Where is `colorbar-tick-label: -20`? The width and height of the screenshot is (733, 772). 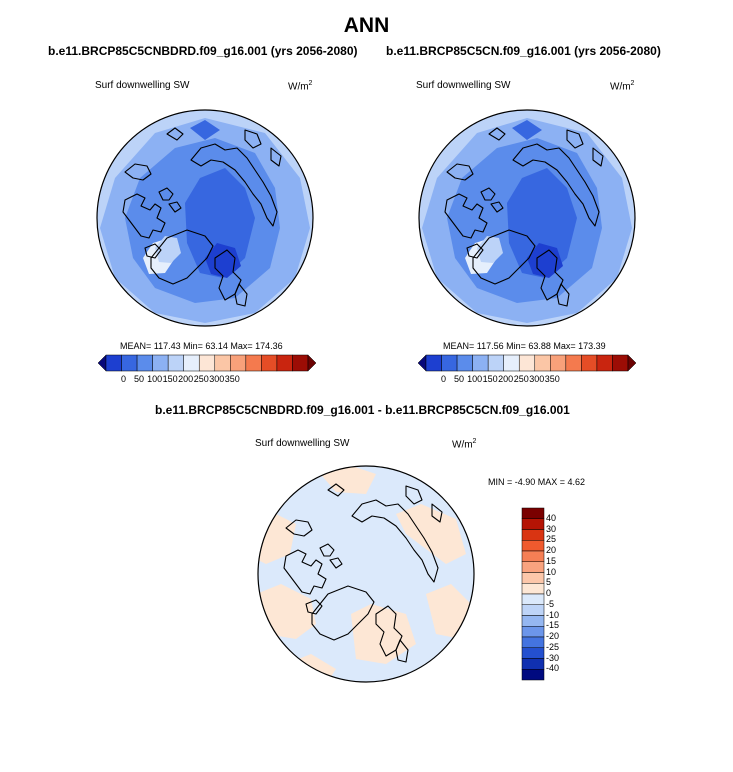
colorbar-tick-label: -20 is located at coordinates (553, 636).